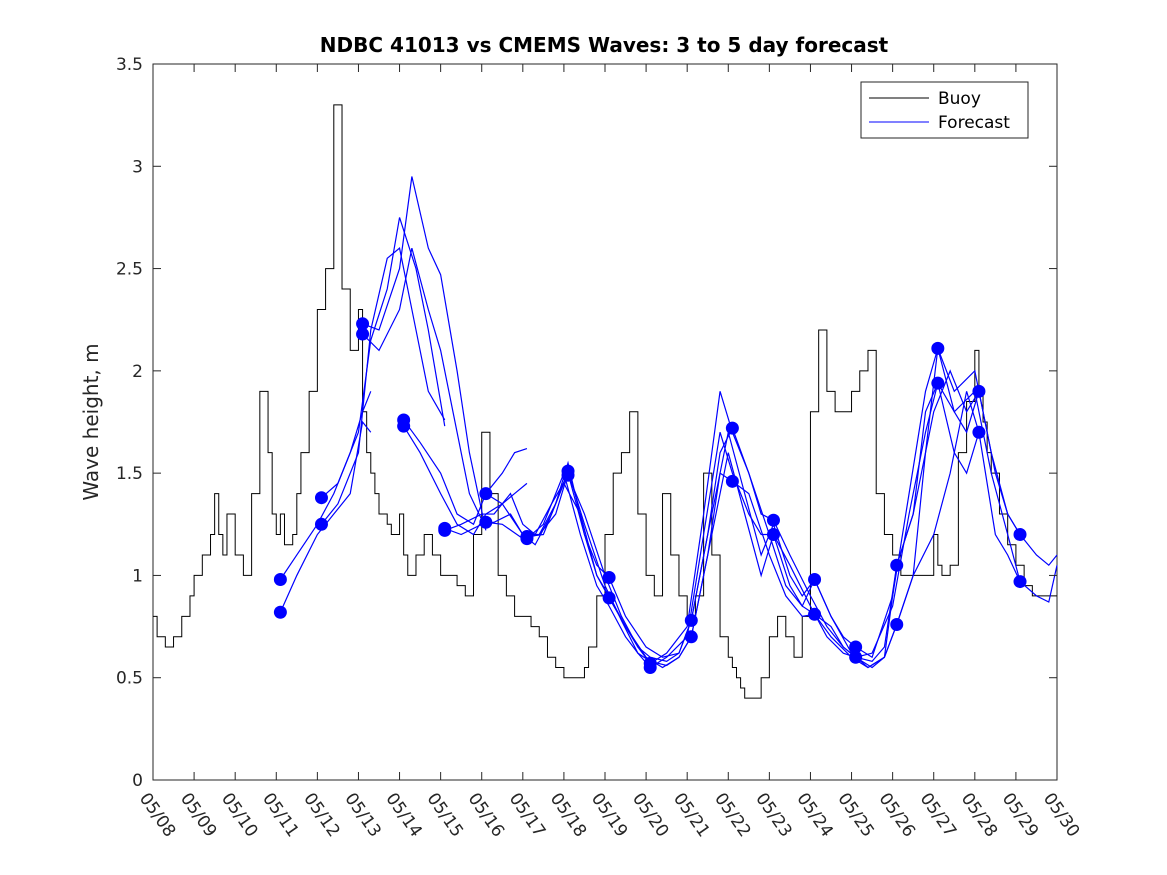 This screenshot has width=1167, height=875. I want to click on x-tick-label: 05/22, so click(732, 815).